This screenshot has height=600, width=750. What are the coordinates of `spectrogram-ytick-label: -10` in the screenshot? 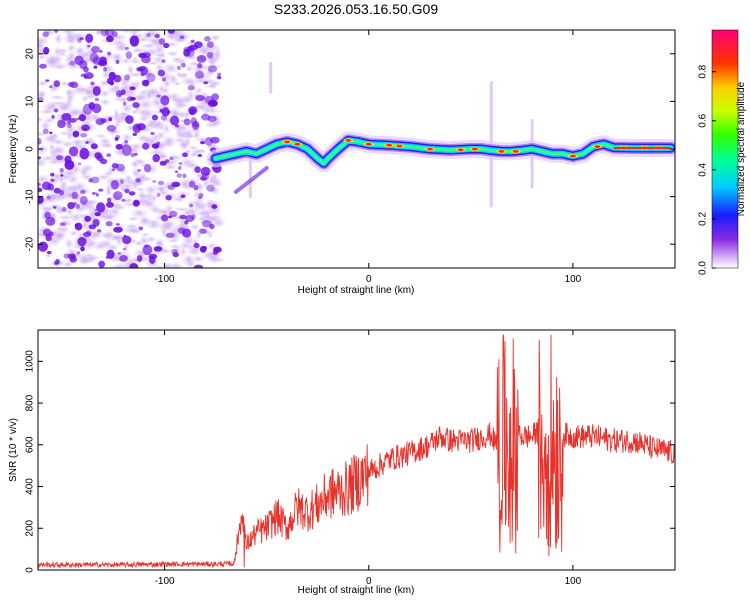 It's located at (30, 196).